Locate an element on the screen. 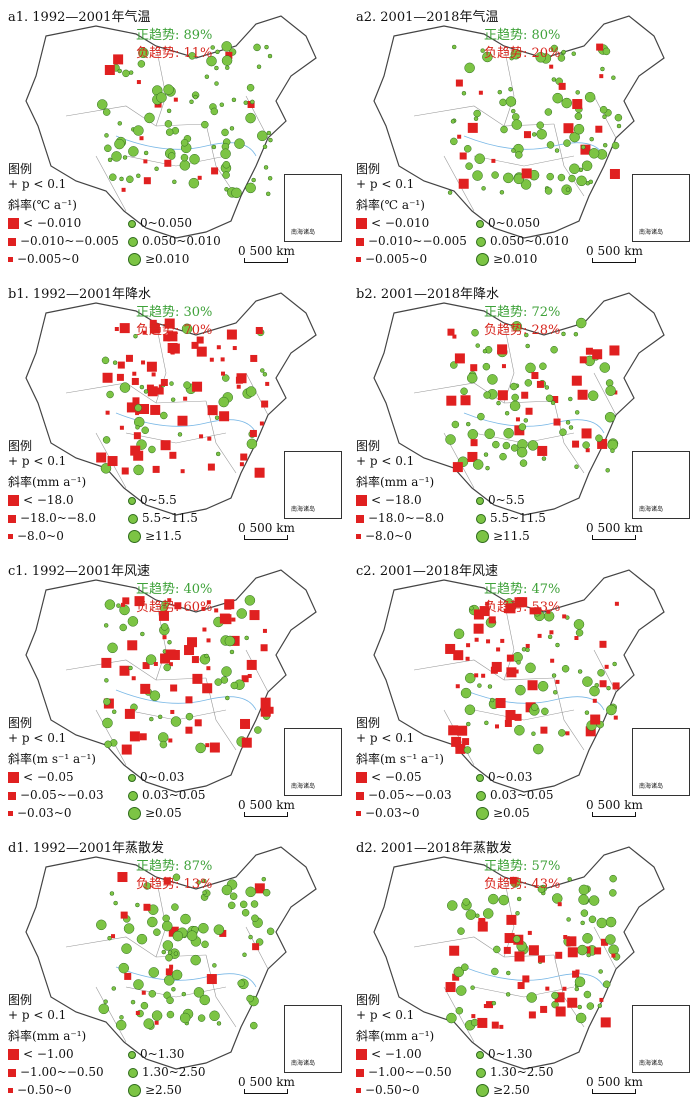  province-boundary is located at coordinates (176, 992).